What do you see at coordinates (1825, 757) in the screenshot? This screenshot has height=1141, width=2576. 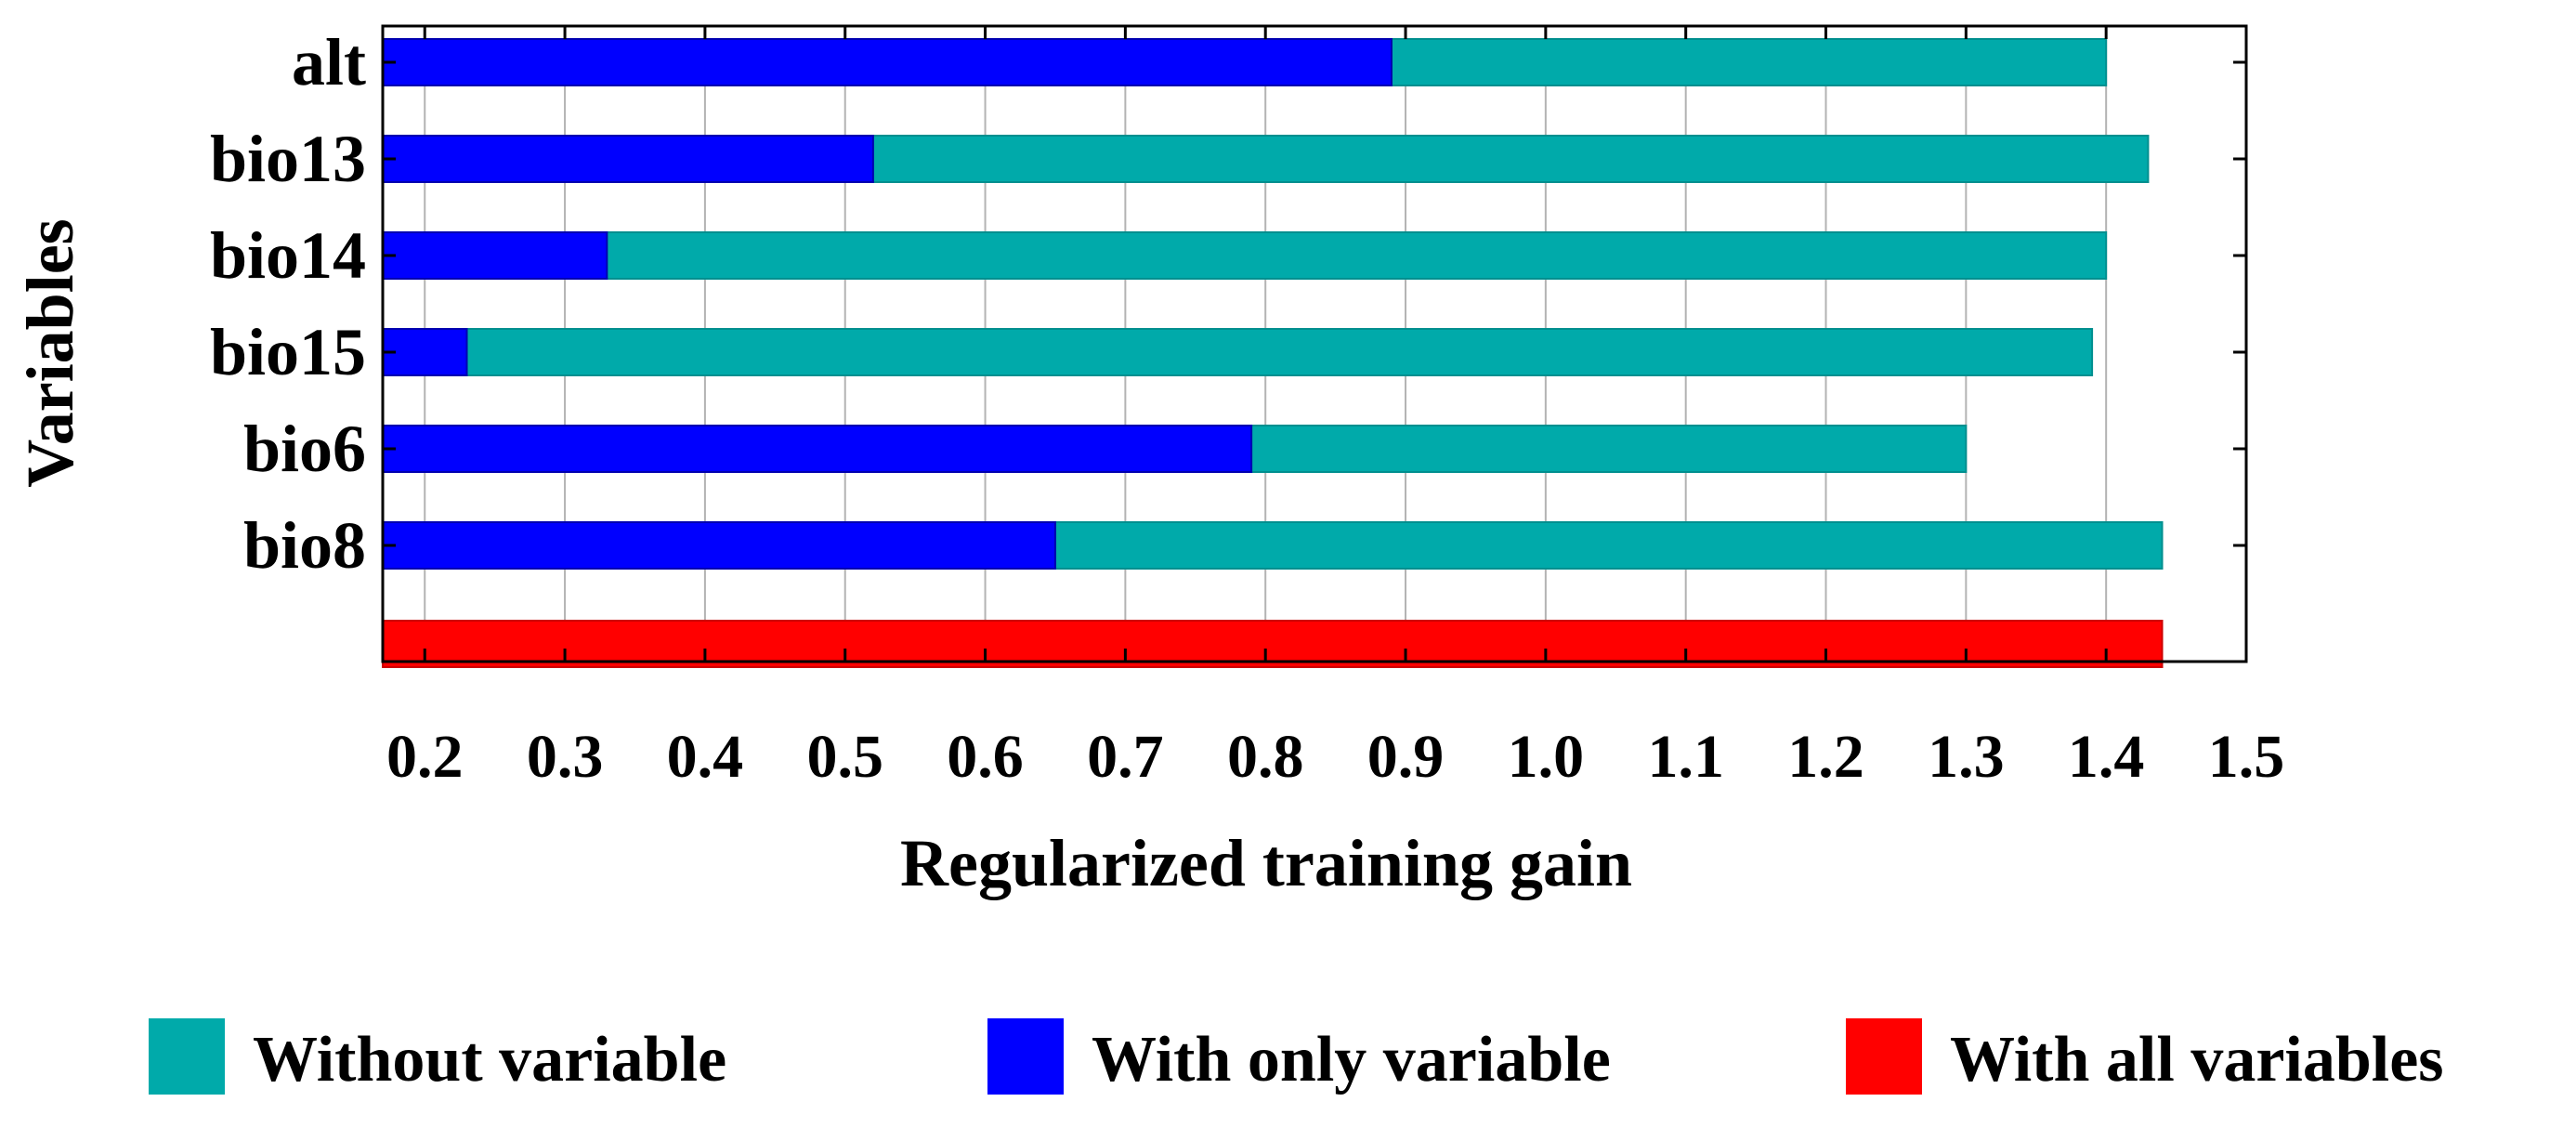 I see `x-tick-label: 1.2` at bounding box center [1825, 757].